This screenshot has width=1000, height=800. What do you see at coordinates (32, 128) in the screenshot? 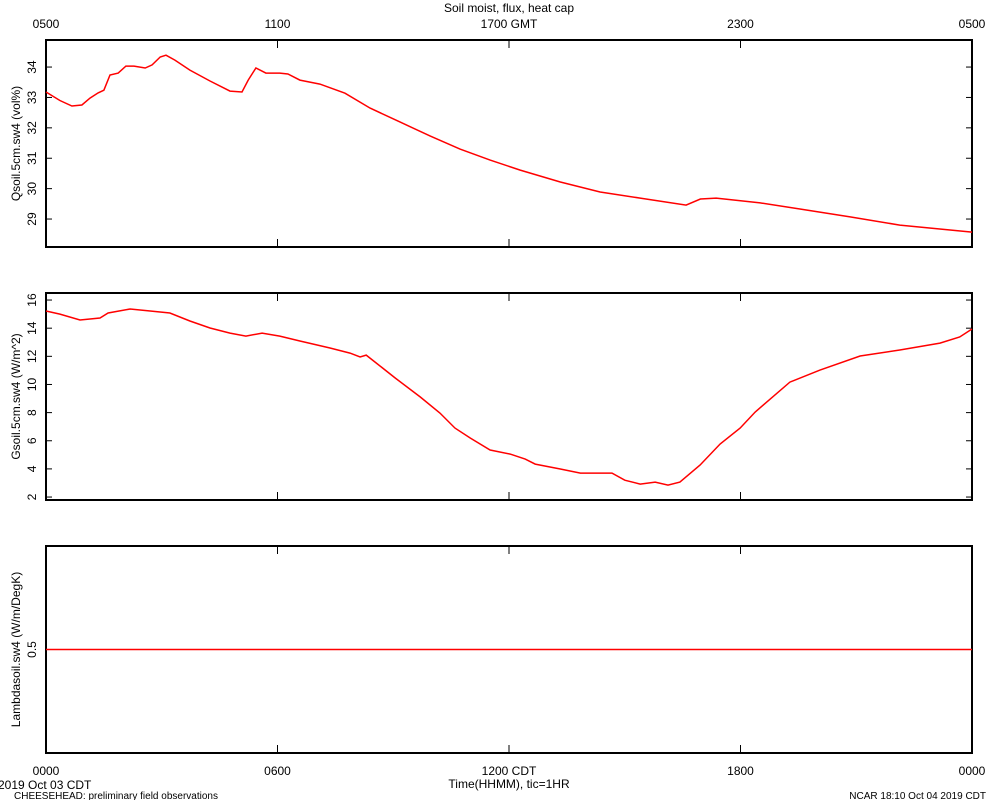
I see `y-tick-label: 32` at bounding box center [32, 128].